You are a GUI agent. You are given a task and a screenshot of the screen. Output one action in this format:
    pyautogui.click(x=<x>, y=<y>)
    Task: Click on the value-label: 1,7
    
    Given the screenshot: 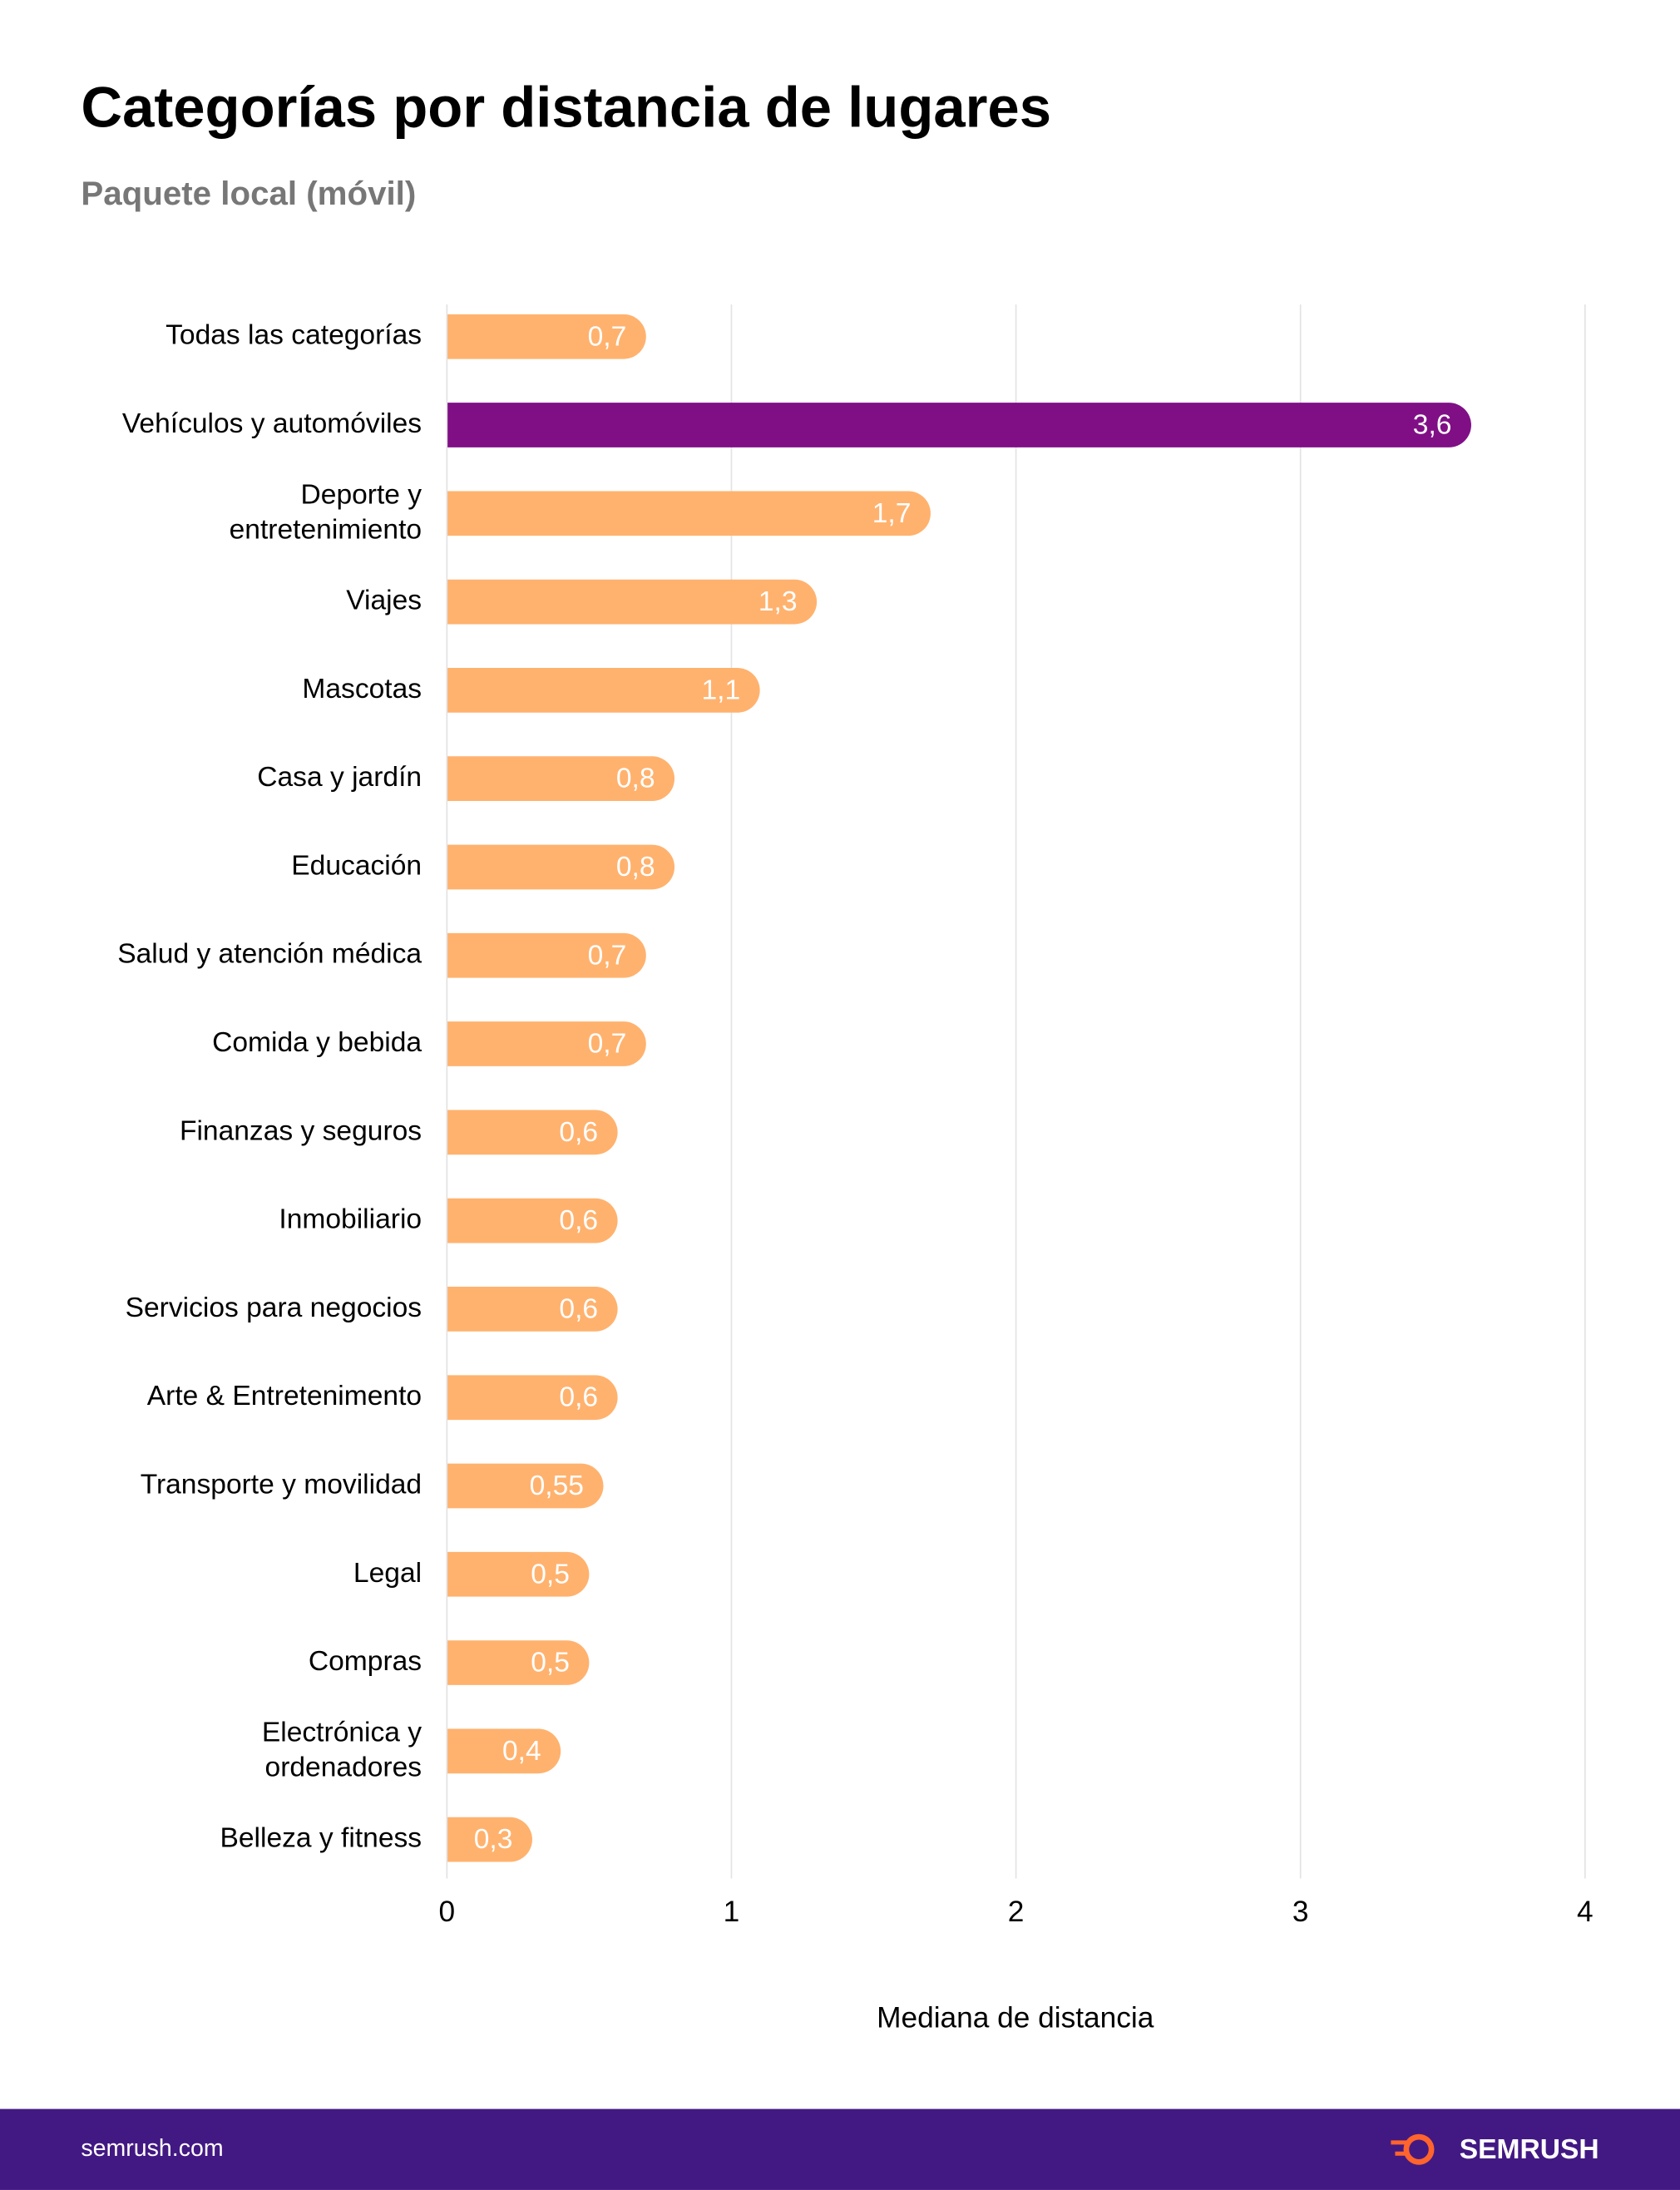 What is the action you would take?
    pyautogui.click(x=892, y=513)
    